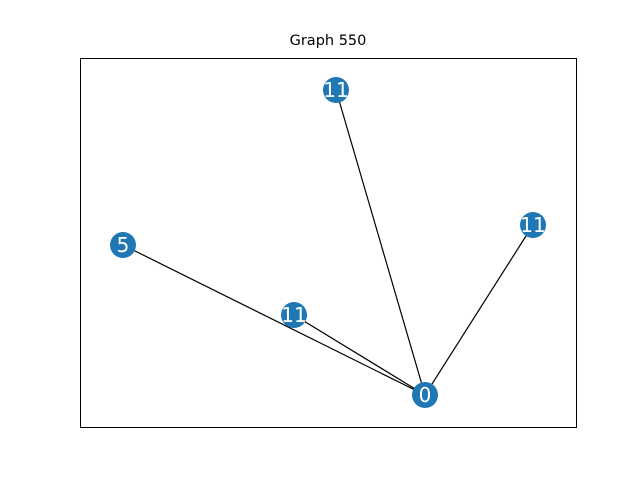 The image size is (640, 480). I want to click on node-n3, so click(123, 245).